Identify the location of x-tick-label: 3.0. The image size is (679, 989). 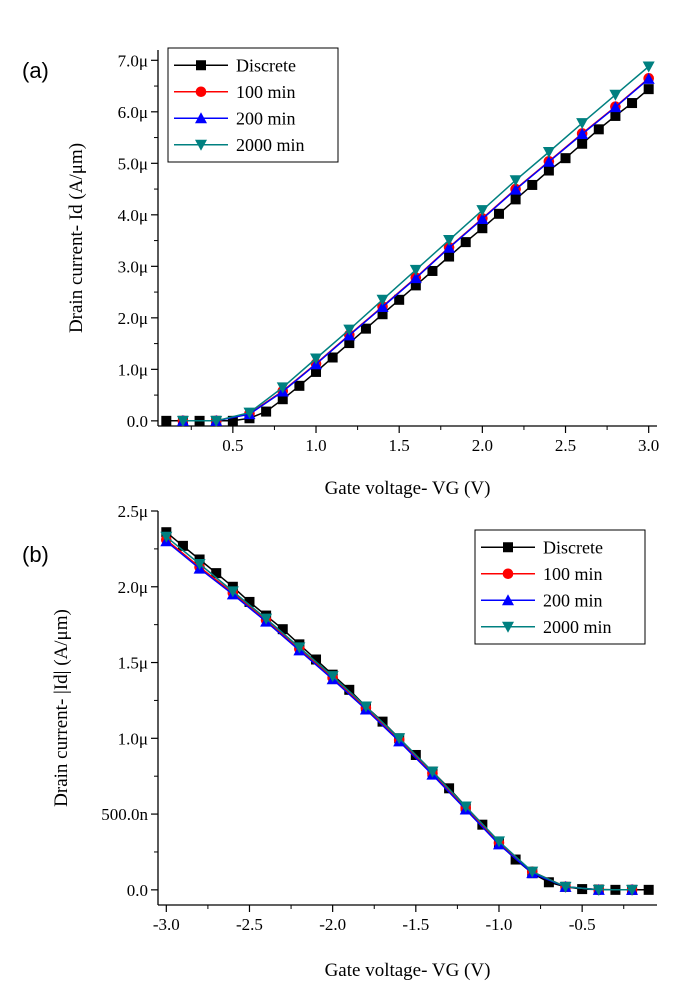
(648, 445).